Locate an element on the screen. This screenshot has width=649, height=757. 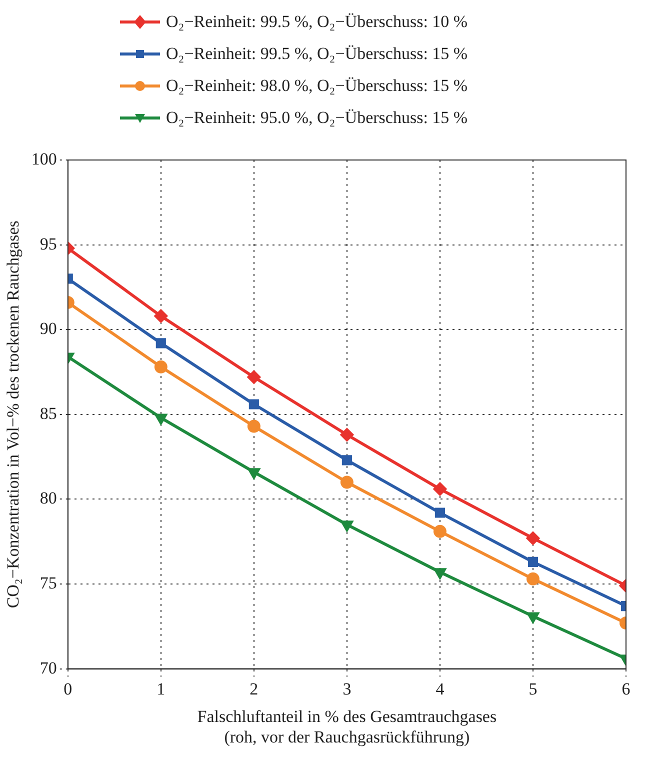
y-tick-label: 70 is located at coordinates (48, 668).